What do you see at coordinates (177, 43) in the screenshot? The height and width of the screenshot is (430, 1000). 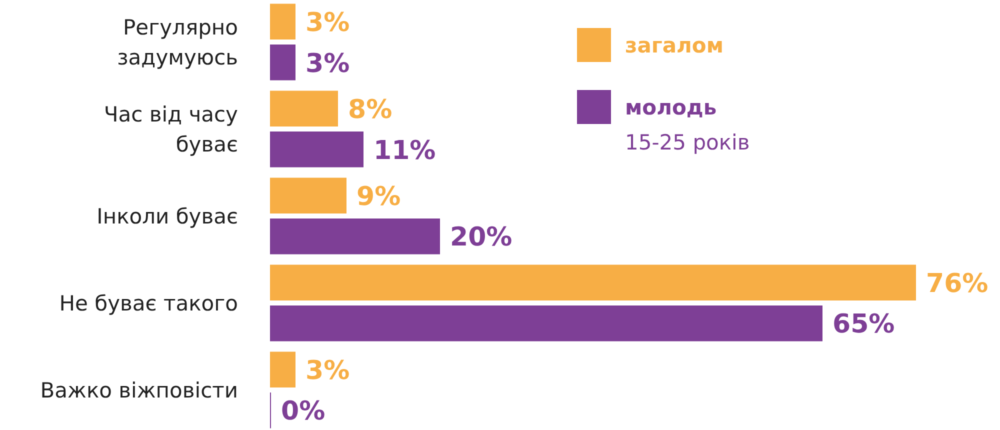 I see `y-tick-label: Регулярно задумуюсь` at bounding box center [177, 43].